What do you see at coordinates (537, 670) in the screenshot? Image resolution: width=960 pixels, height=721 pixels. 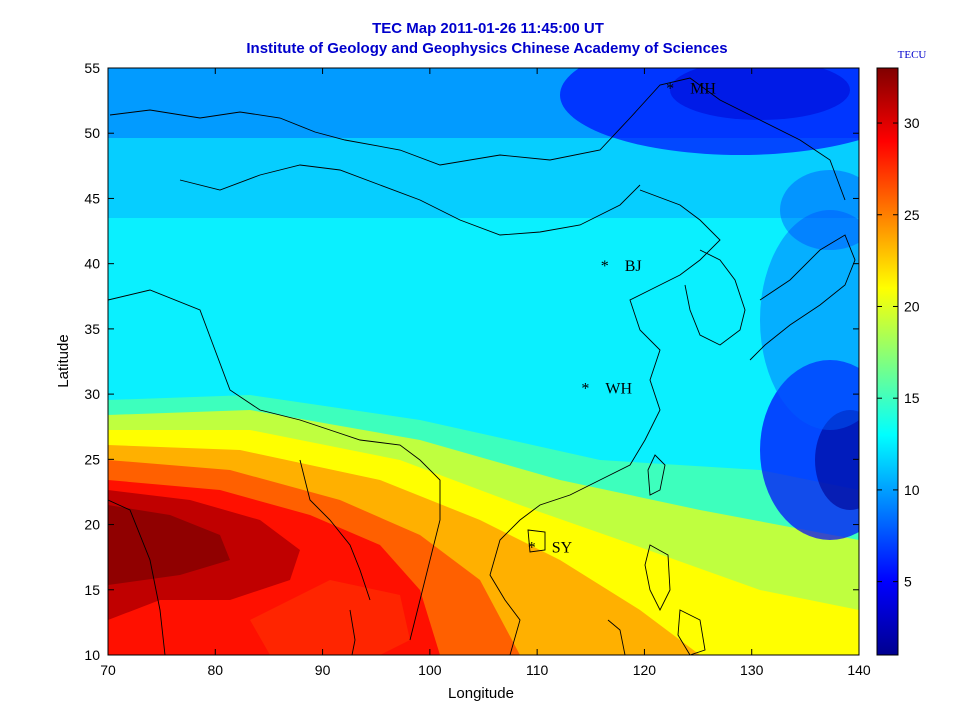 I see `x-tick-label: 110` at bounding box center [537, 670].